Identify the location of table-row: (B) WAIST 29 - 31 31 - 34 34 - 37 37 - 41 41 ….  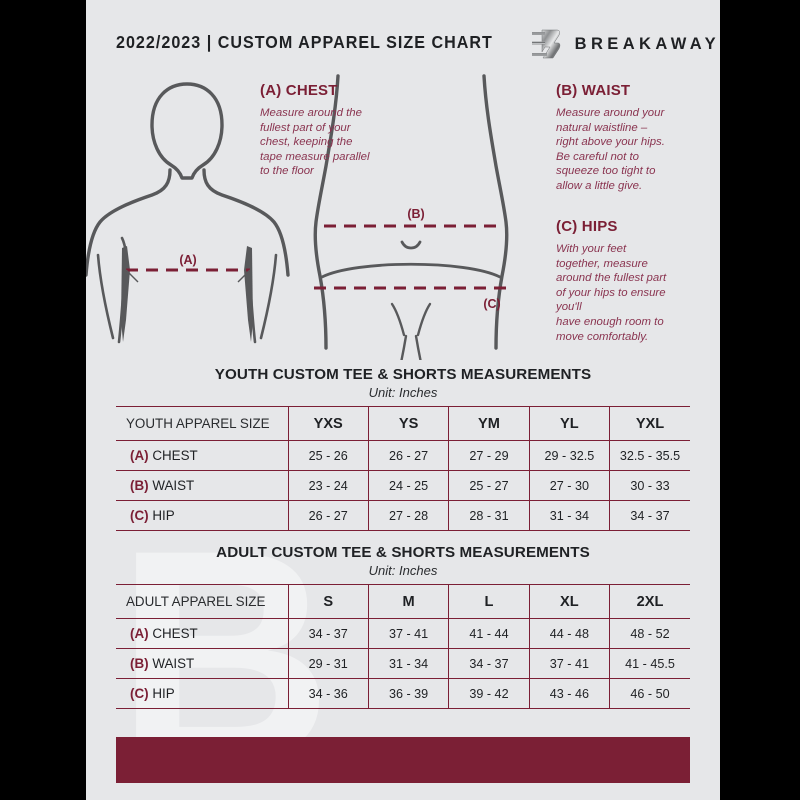
(403, 663).